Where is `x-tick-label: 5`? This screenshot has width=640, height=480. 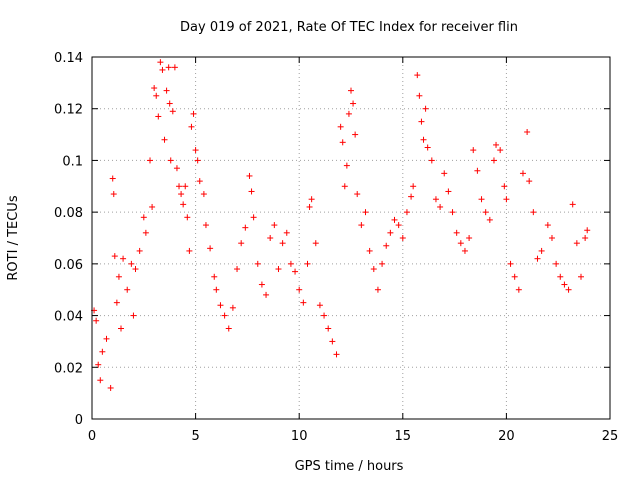 x-tick-label: 5 is located at coordinates (195, 436).